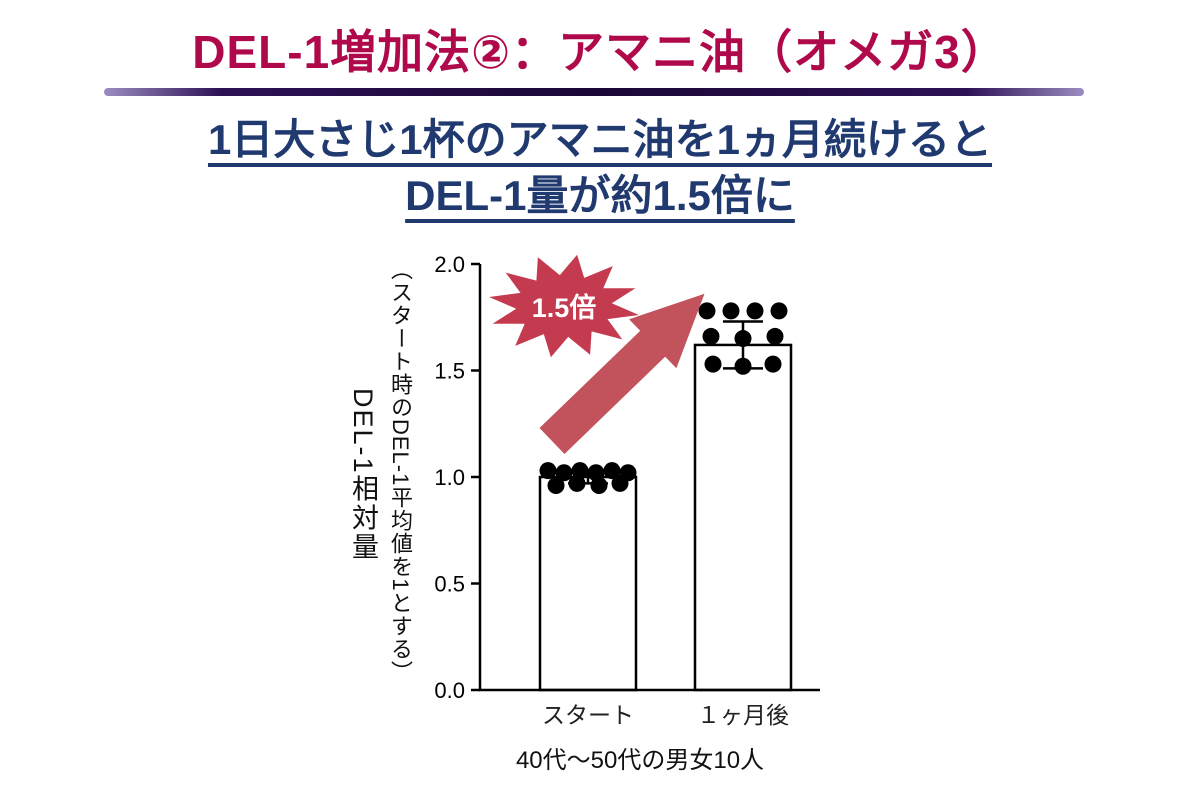 This screenshot has width=1200, height=800. What do you see at coordinates (594, 92) in the screenshot?
I see `title-divider` at bounding box center [594, 92].